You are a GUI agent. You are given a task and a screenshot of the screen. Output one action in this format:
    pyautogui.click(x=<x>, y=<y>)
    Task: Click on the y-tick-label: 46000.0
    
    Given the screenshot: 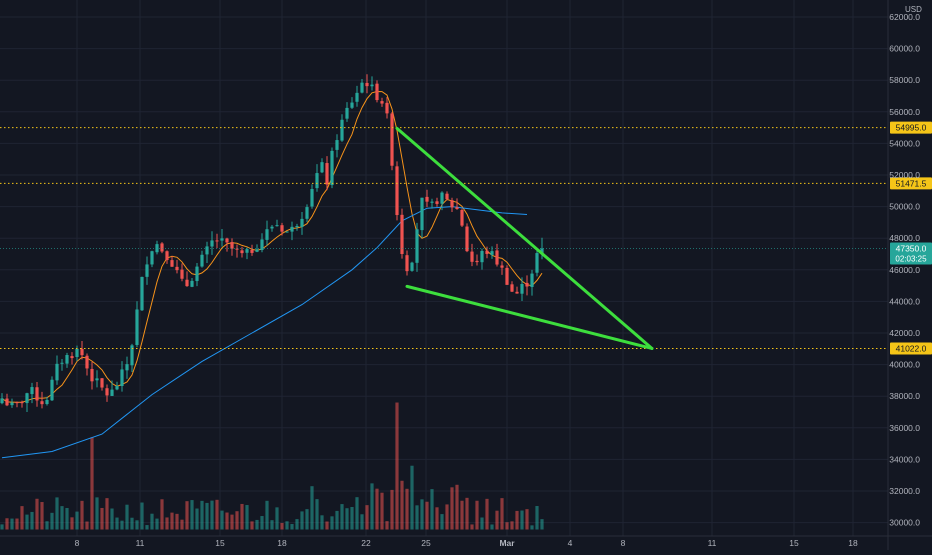 What is the action you would take?
    pyautogui.click(x=904, y=270)
    